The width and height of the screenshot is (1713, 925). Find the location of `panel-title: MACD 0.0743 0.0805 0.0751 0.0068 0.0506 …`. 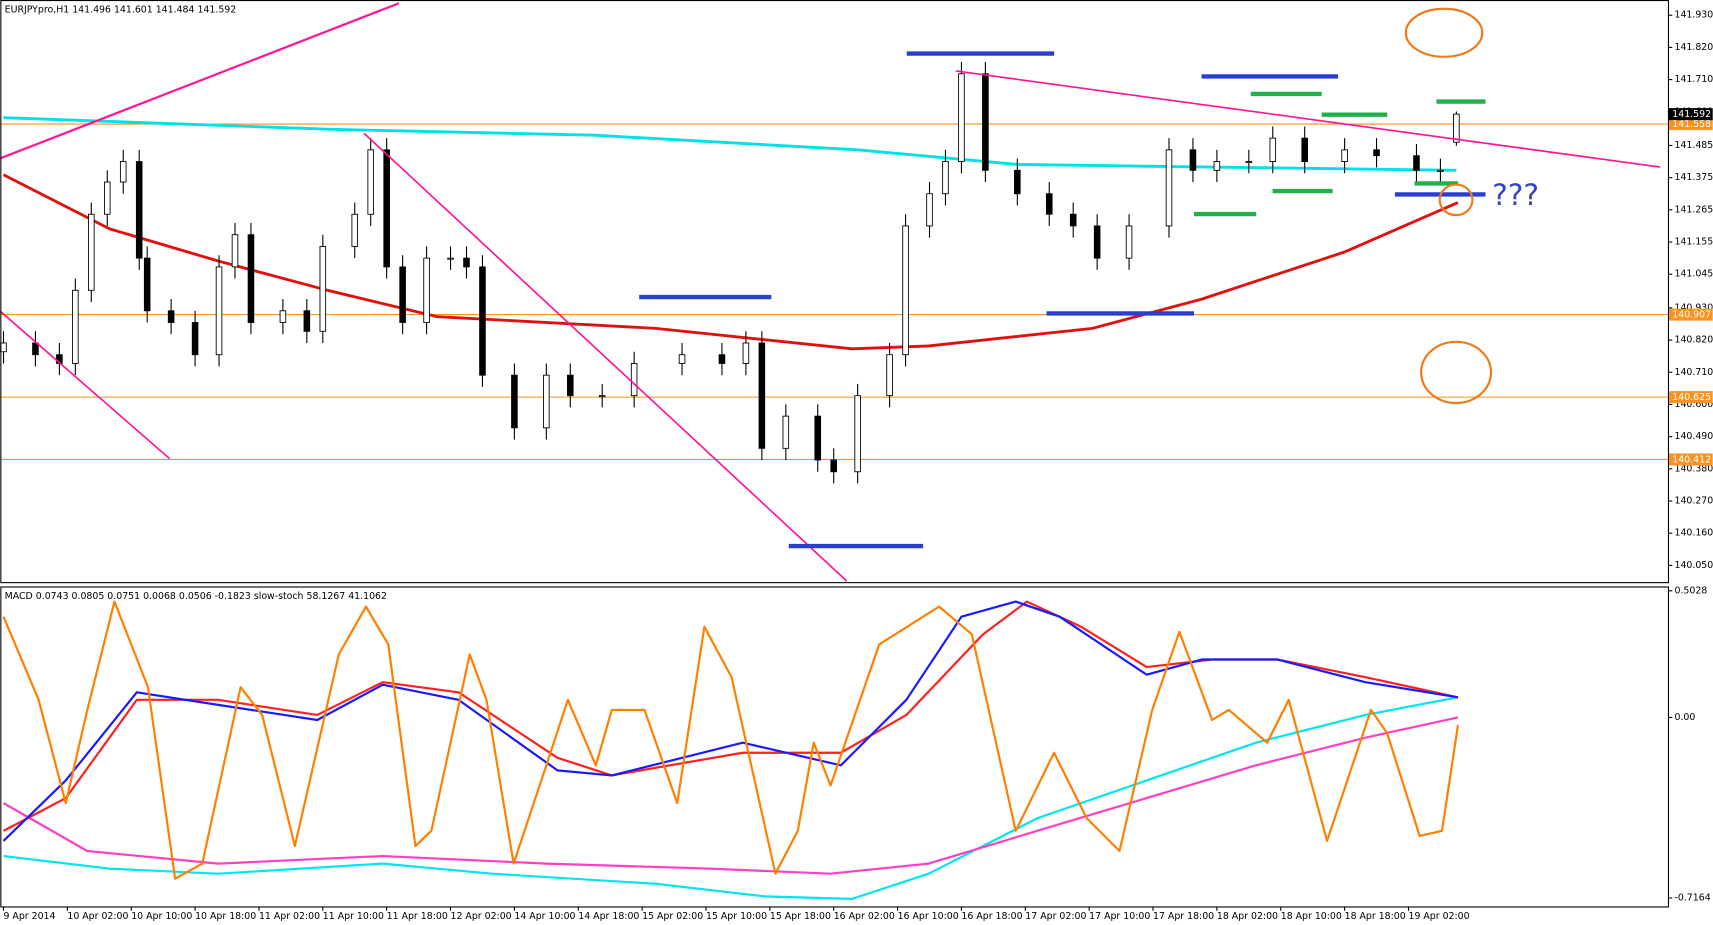

panel-title: MACD 0.0743 0.0805 0.0751 0.0068 0.0506 … is located at coordinates (196, 596).